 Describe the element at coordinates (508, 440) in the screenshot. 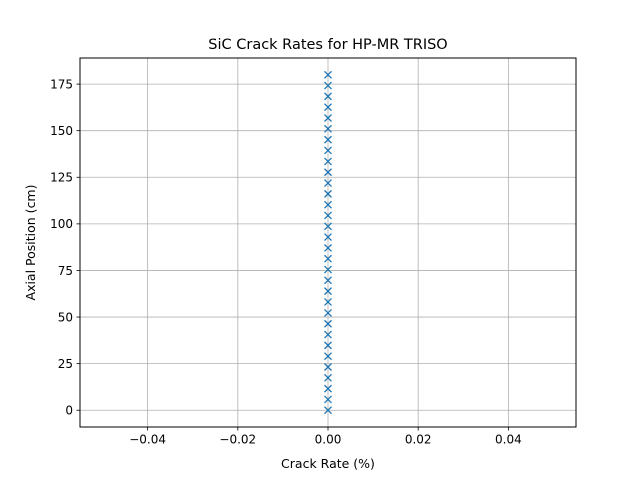

I see `x-tick-label: 0.04` at that location.